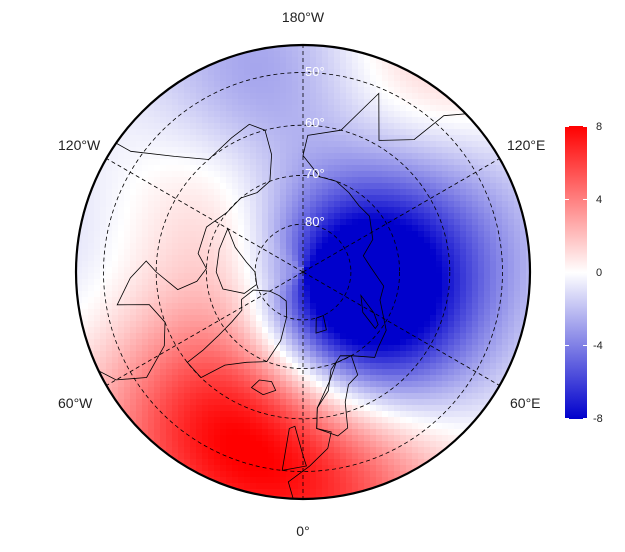  Describe the element at coordinates (315, 146) in the screenshot. I see `latitude-labels: 50° 60° 70° 80°` at that location.